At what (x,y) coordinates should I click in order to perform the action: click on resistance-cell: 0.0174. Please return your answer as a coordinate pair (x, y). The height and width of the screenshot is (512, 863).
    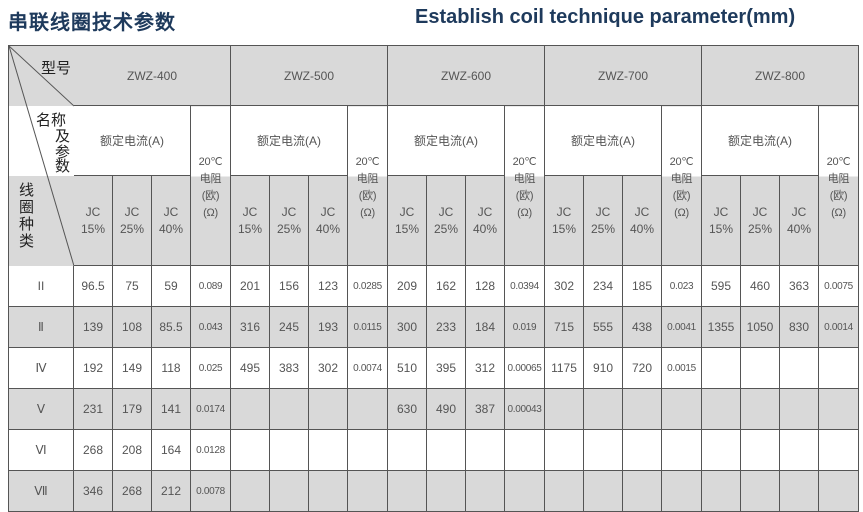
    Looking at the image, I should click on (210, 409).